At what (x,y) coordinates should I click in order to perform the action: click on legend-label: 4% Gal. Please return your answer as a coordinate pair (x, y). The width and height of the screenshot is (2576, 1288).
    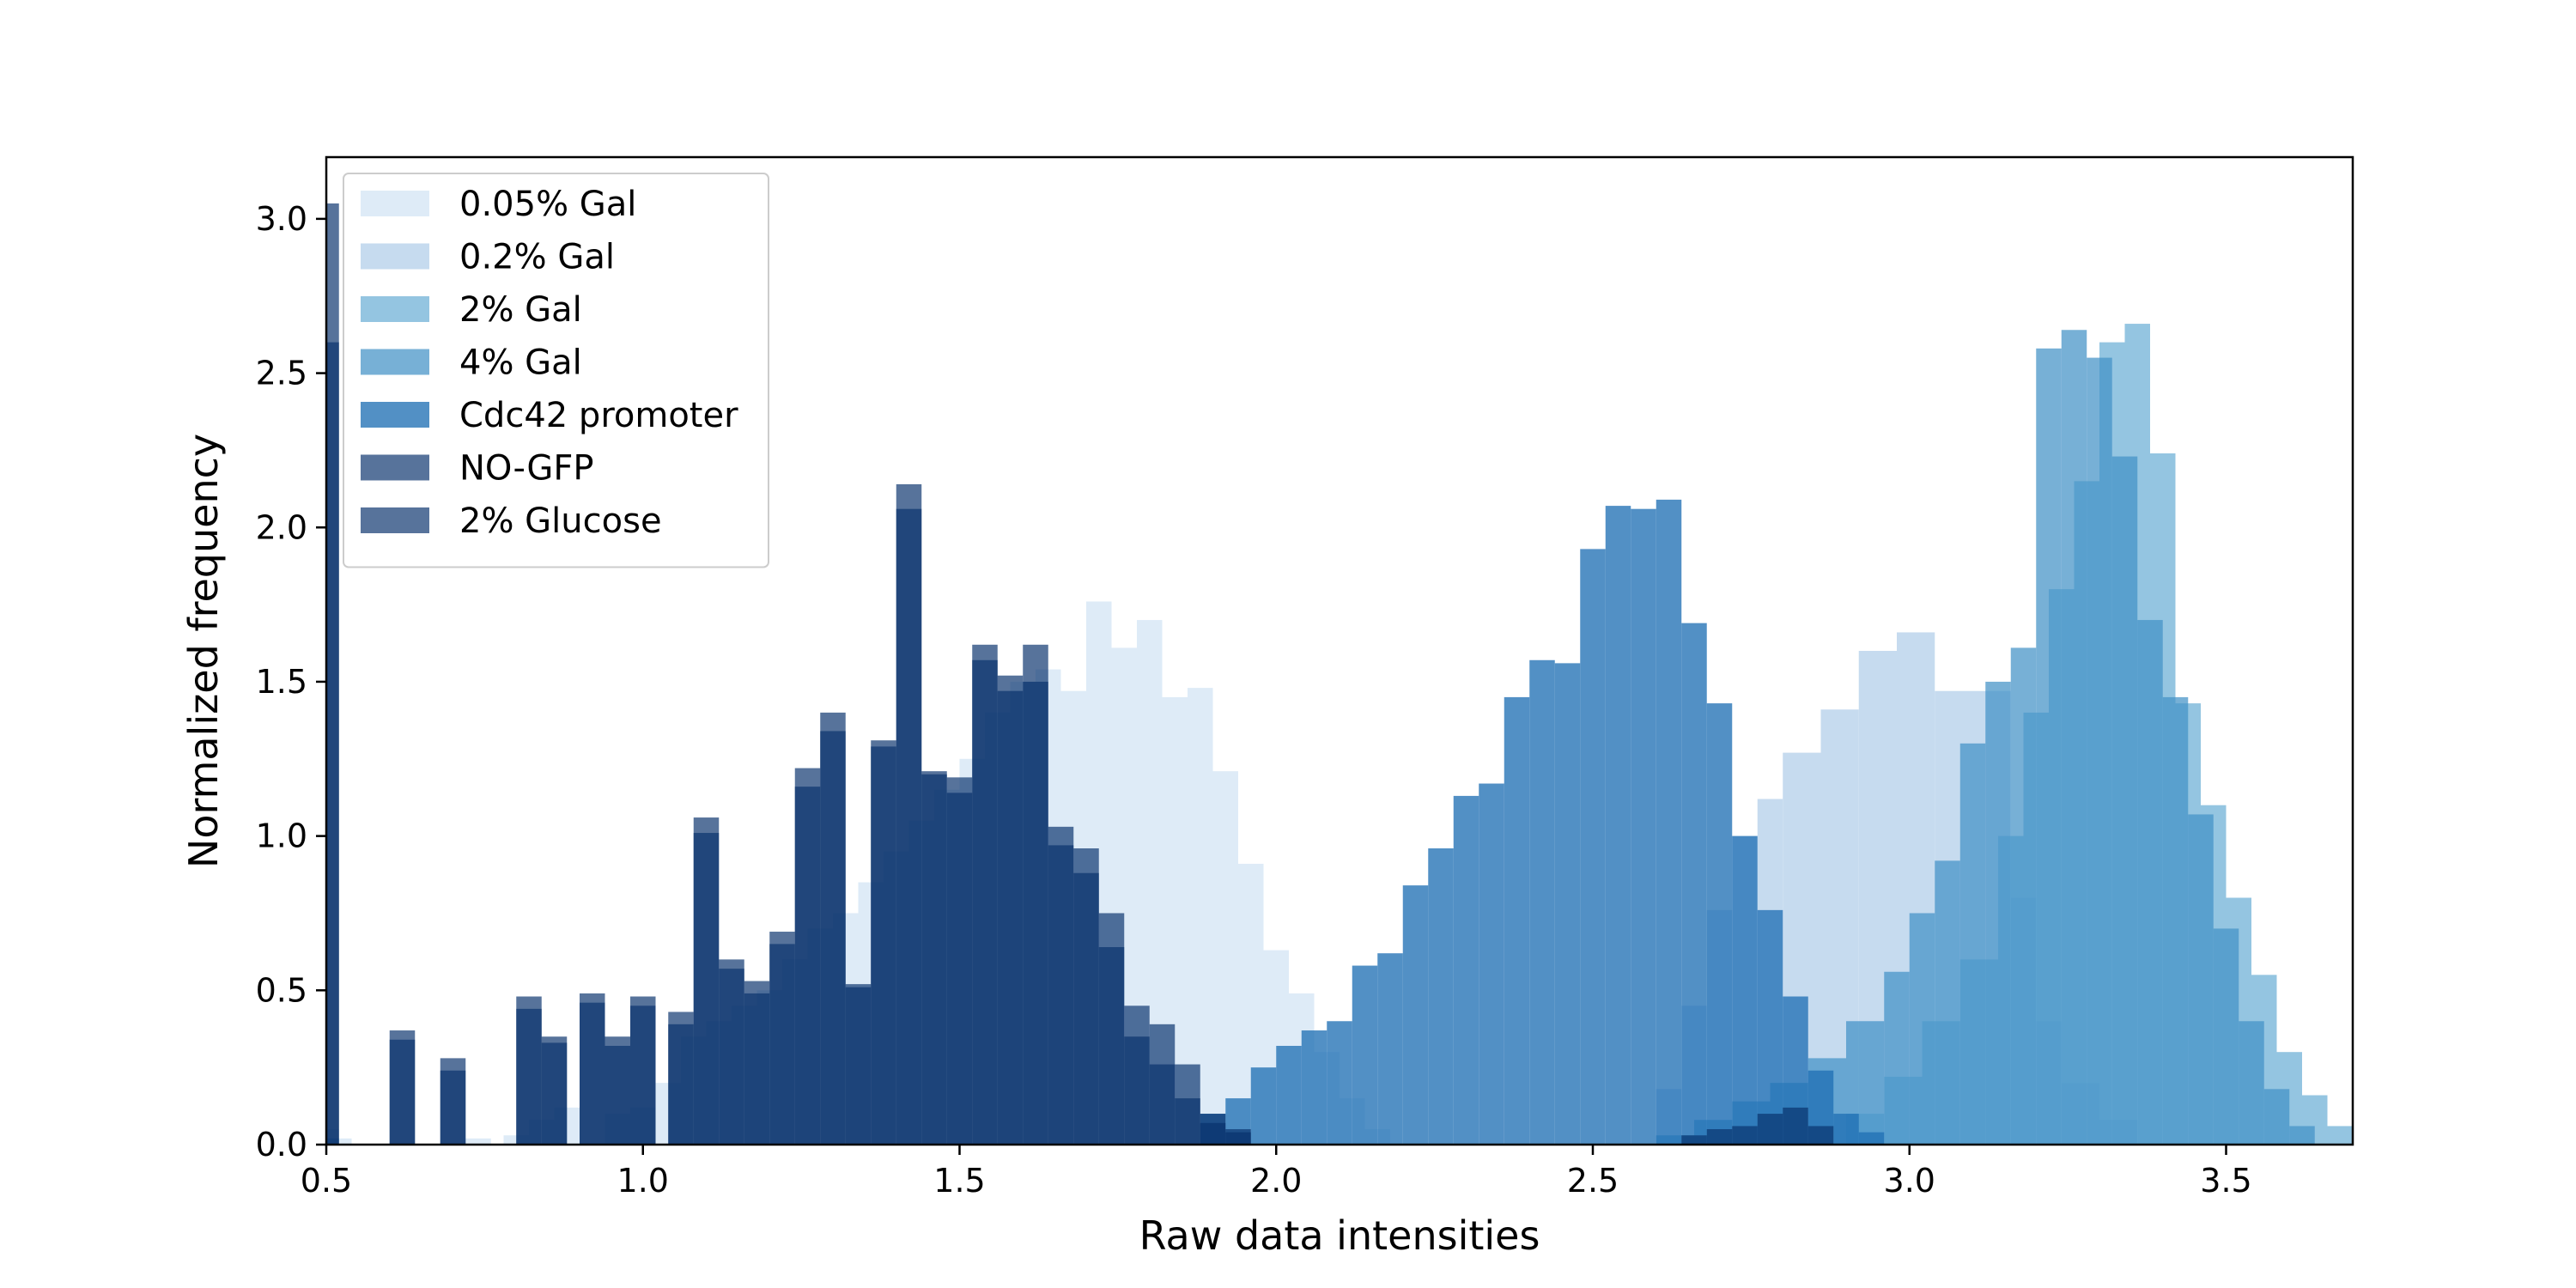
    Looking at the image, I should click on (521, 363).